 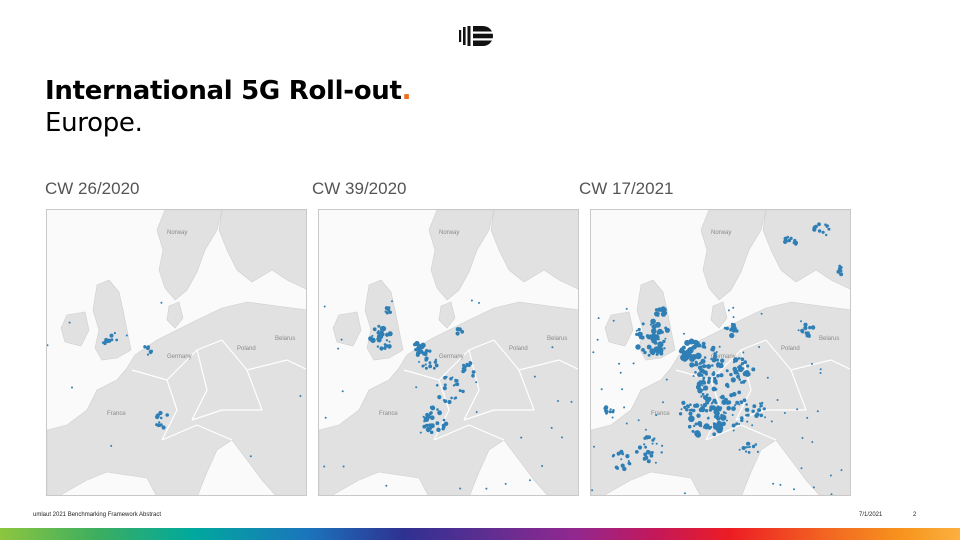 I want to click on europe-map-cw26-2020: Norway Germany Poland Belarus France, so click(x=176, y=352).